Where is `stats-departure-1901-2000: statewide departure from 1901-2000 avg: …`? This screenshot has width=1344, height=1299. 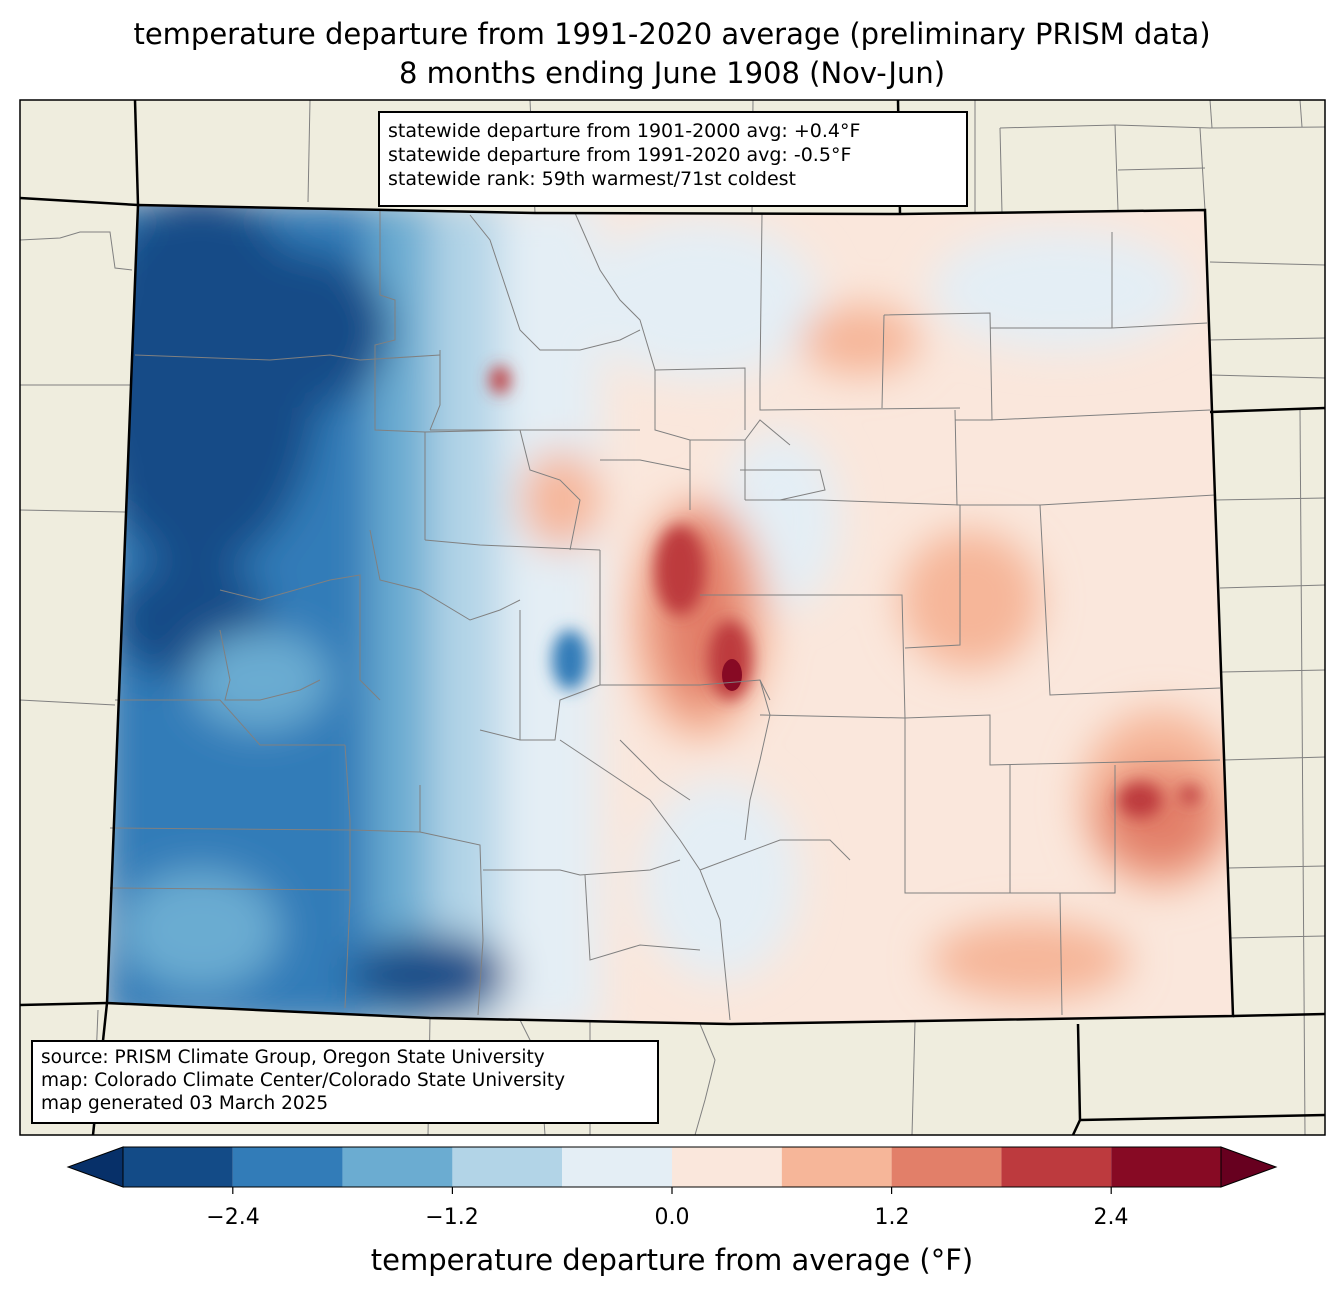
stats-departure-1901-2000: statewide departure from 1901-2000 avg: … is located at coordinates (624, 131).